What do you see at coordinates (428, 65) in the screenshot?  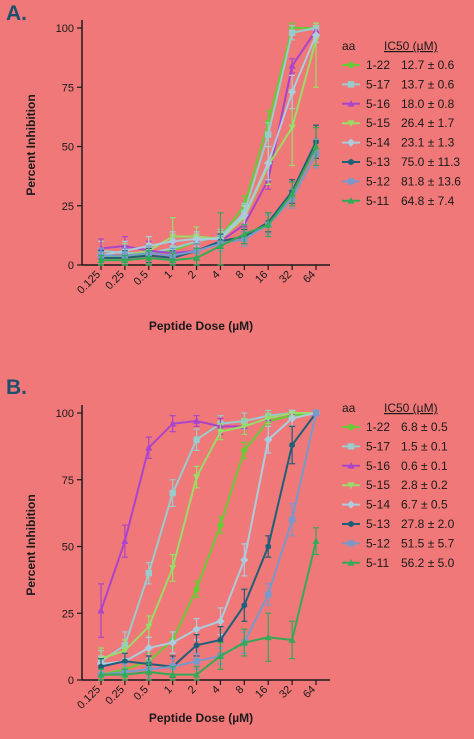 I see `legend-series-ic50: 12.7 ± 0.6` at bounding box center [428, 65].